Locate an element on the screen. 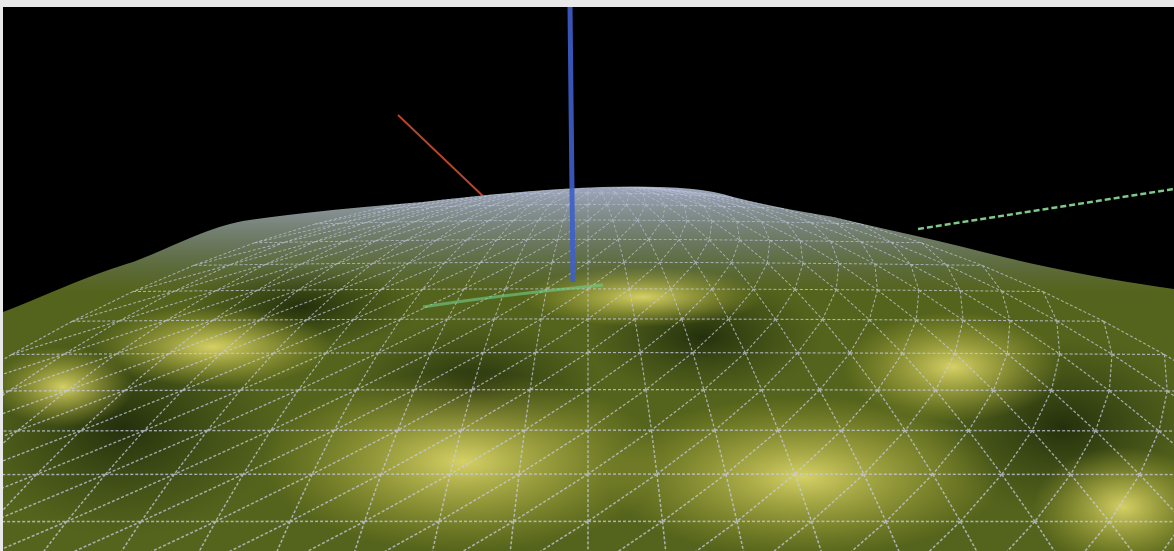 This screenshot has height=551, width=1174. y-axis-line is located at coordinates (1045, 209).